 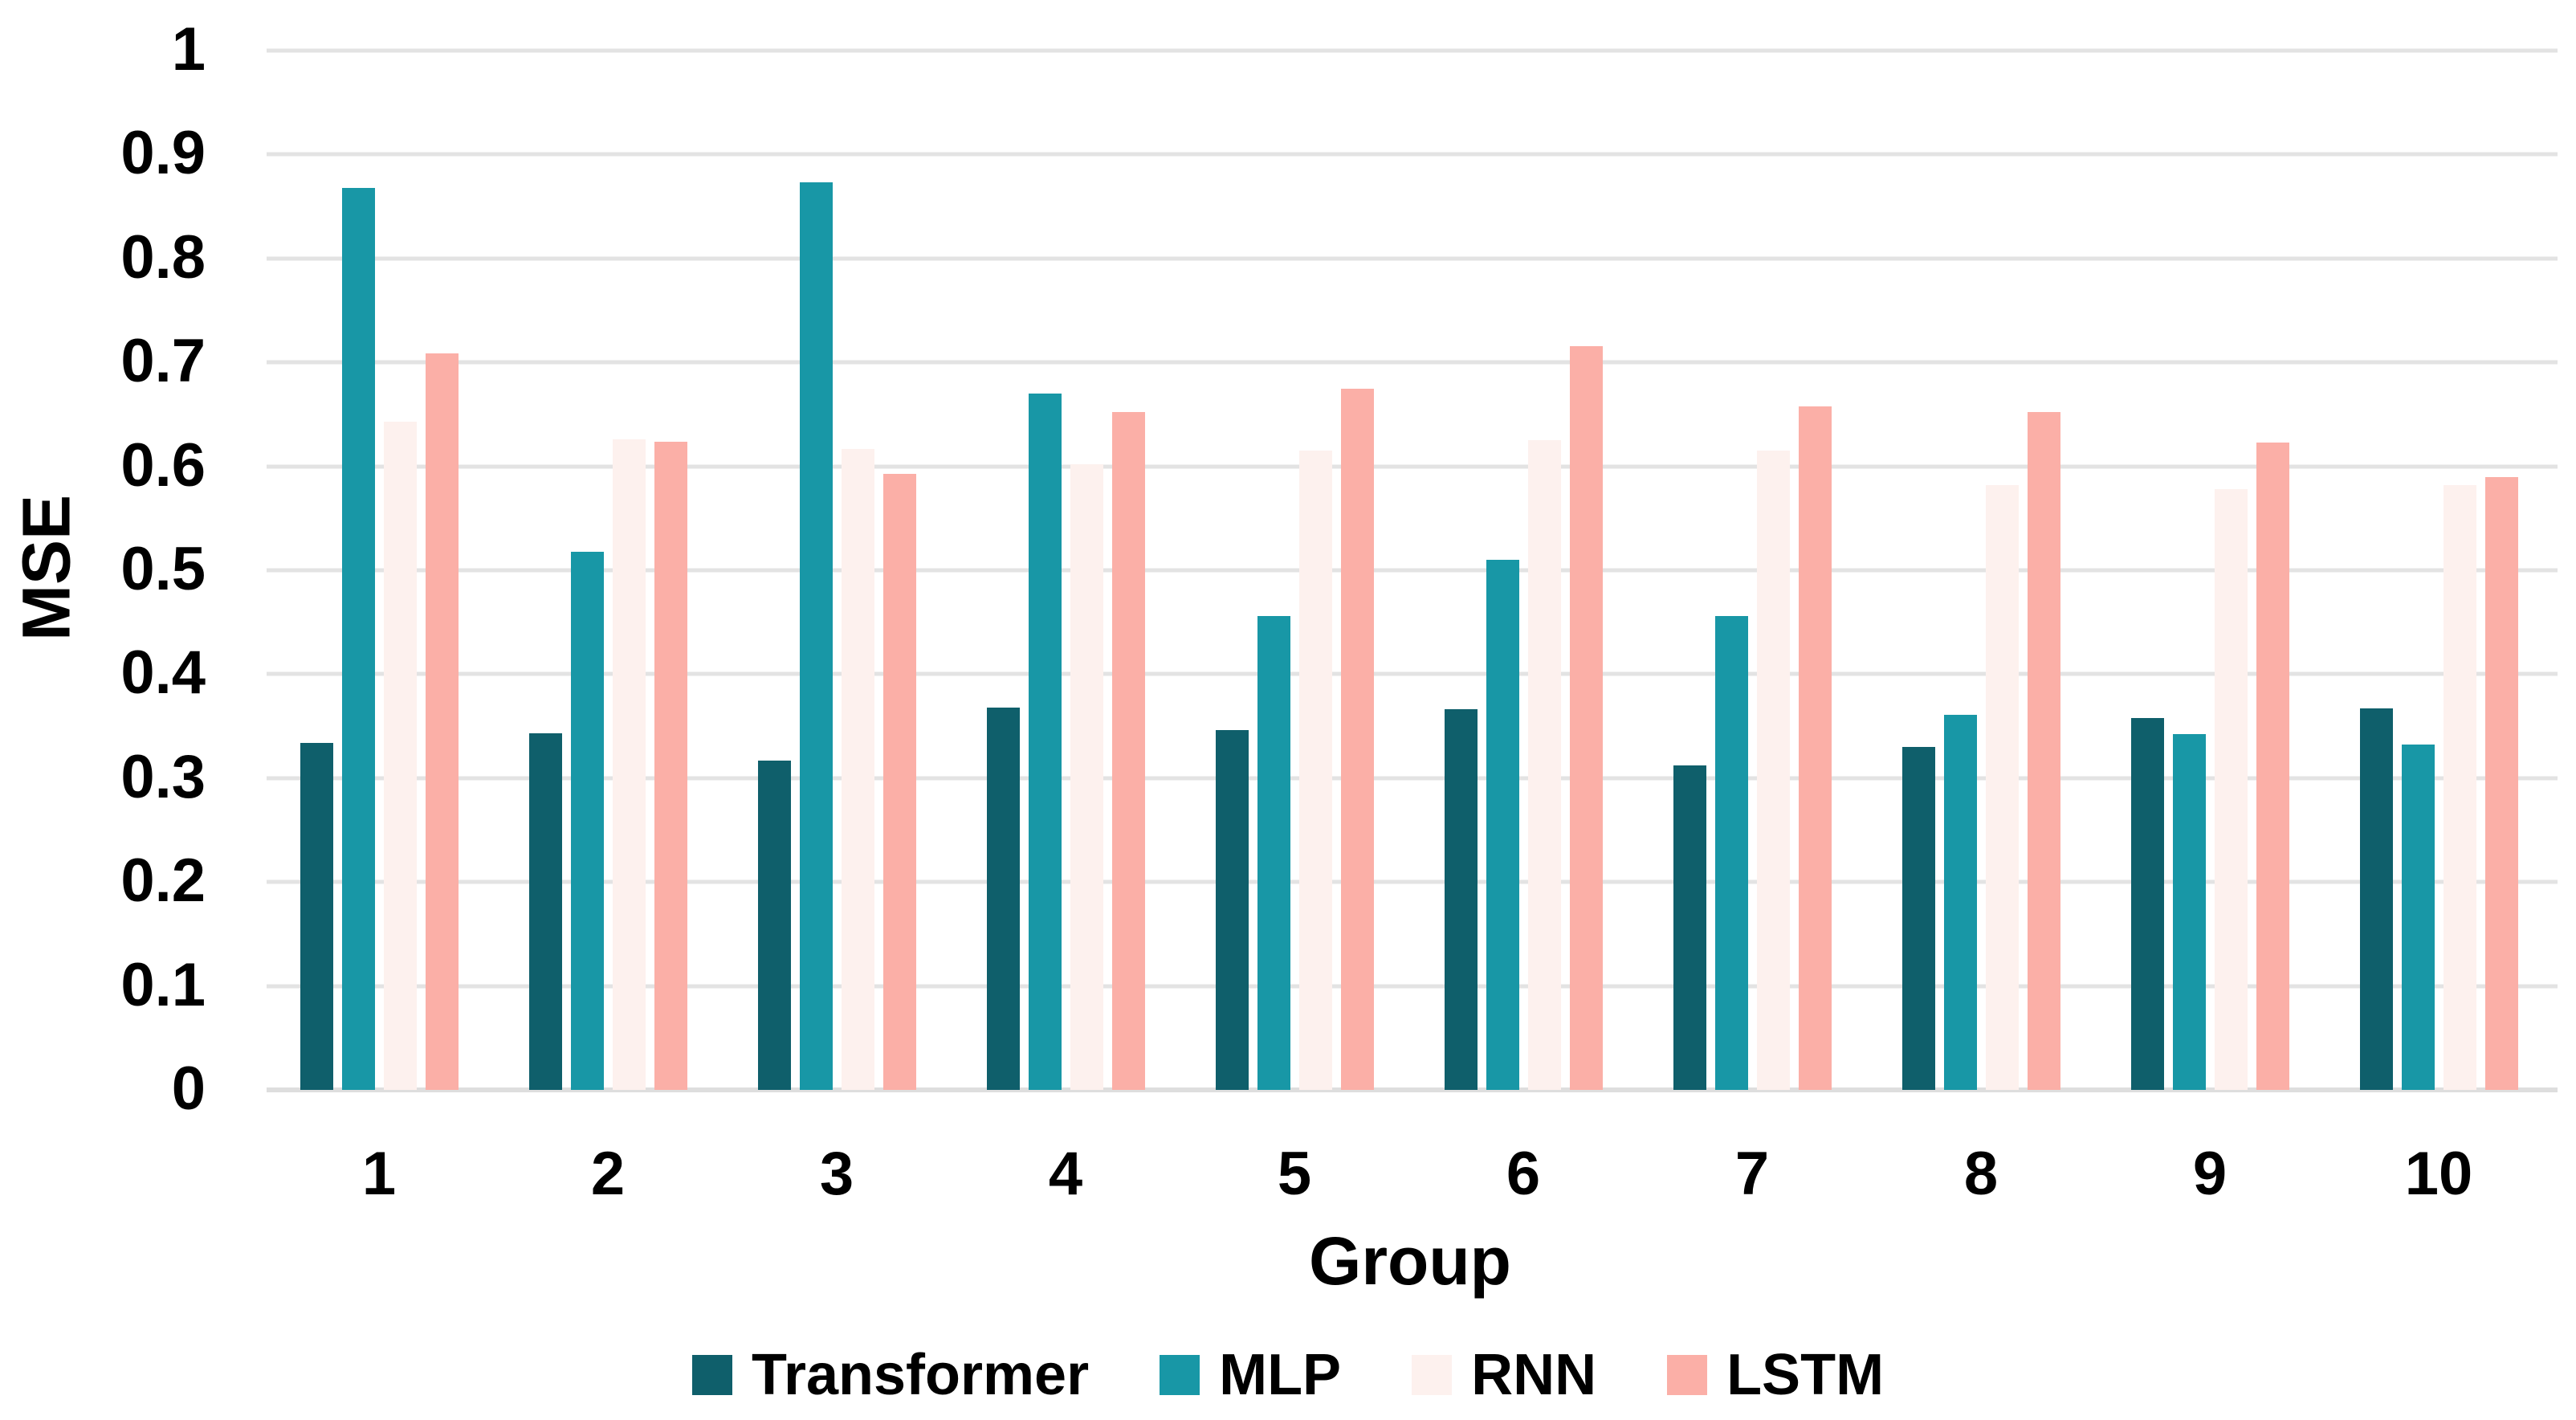 What do you see at coordinates (163, 776) in the screenshot?
I see `y-tick-label: 0.3` at bounding box center [163, 776].